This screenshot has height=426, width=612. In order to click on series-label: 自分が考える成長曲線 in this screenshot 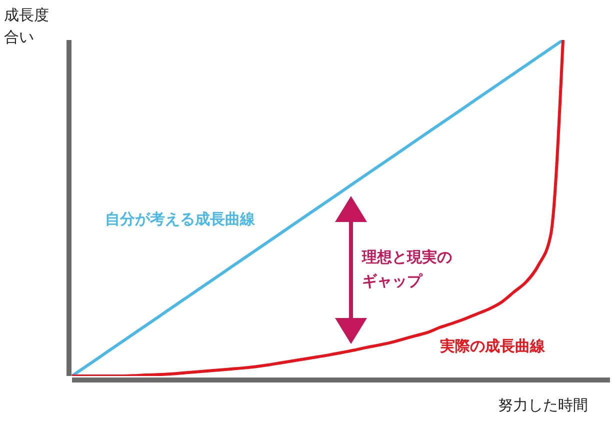, I will do `click(180, 219)`.